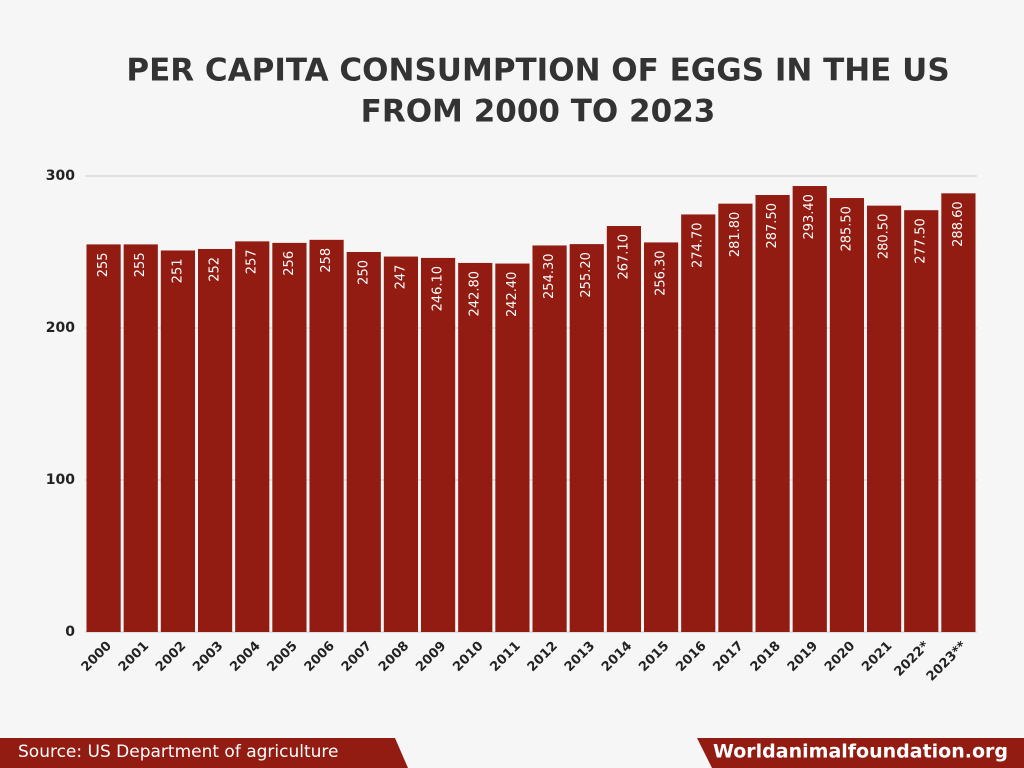  I want to click on data-label: 254.30, so click(549, 275).